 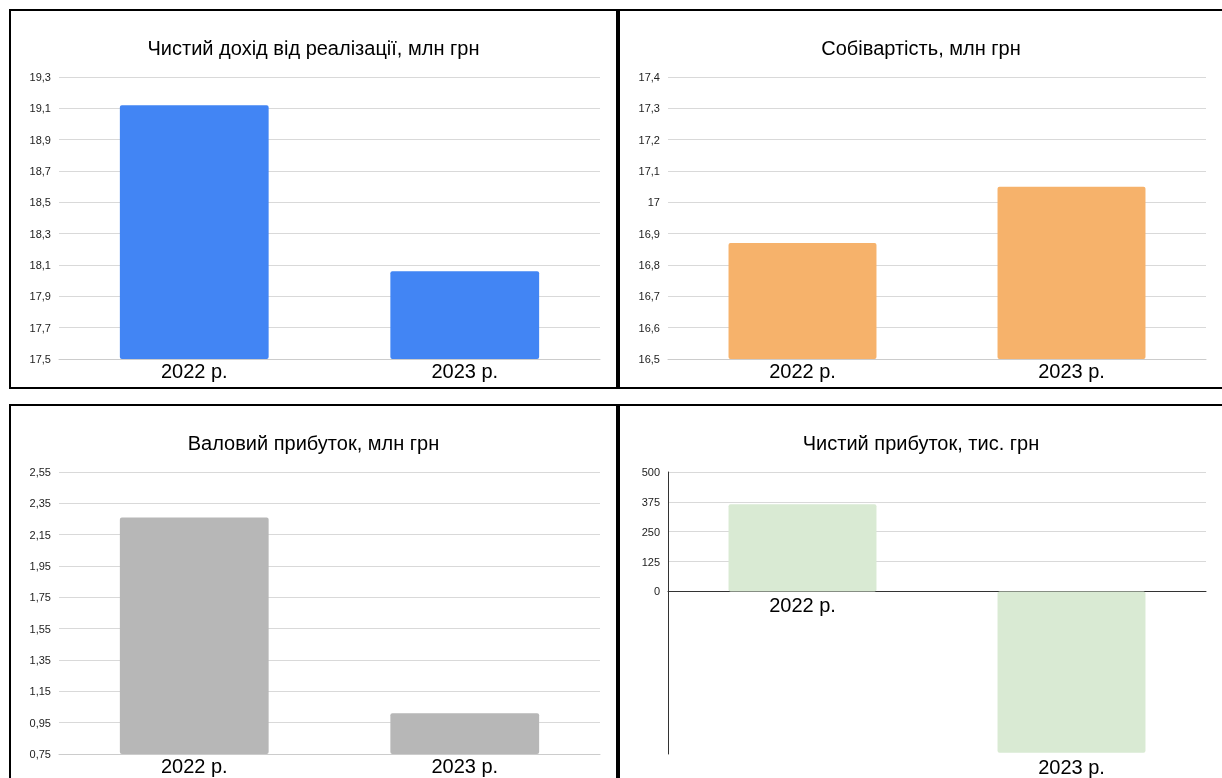 I want to click on y-tick-label: 17,7, so click(x=40, y=327).